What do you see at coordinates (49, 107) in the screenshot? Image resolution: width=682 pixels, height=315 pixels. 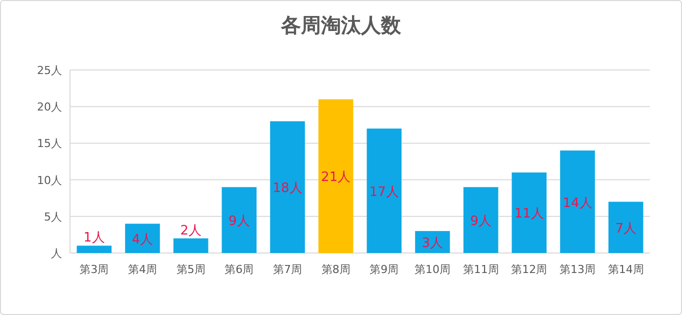 I see `y-tick-label: 20人` at bounding box center [49, 107].